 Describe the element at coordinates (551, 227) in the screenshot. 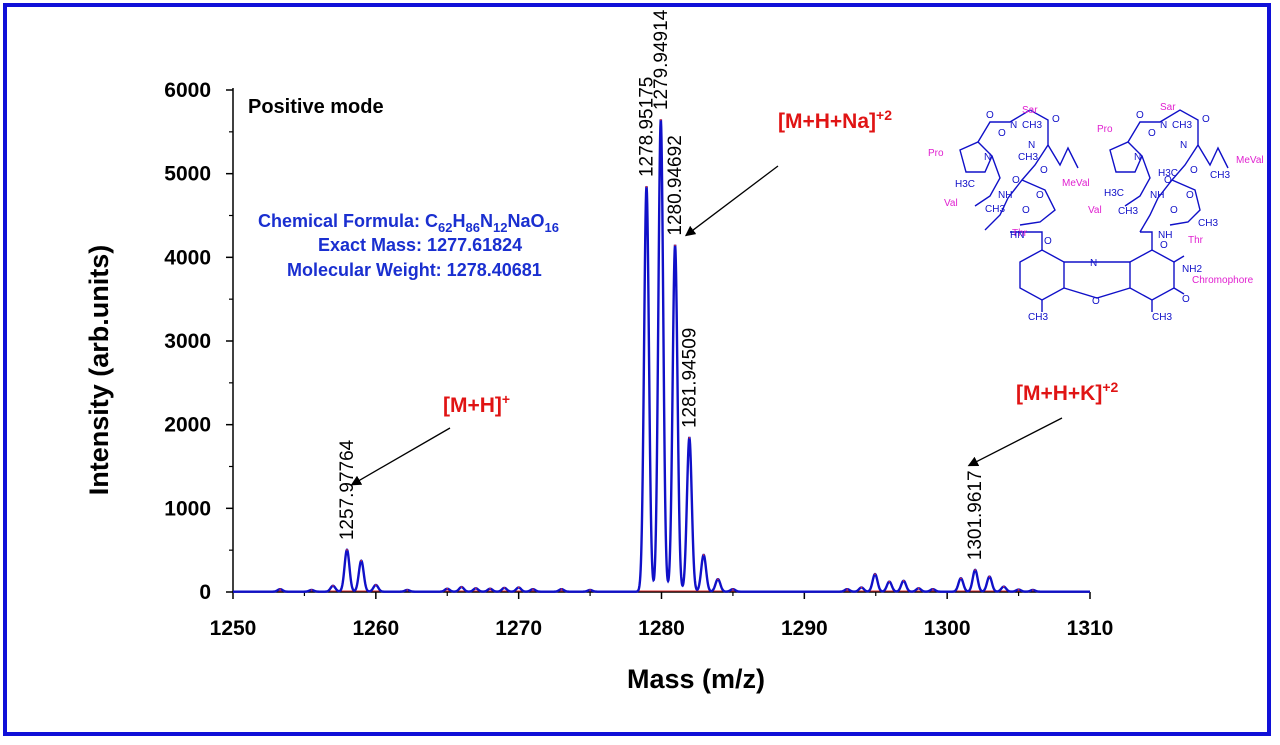

I see `formula-subscript: 16` at that location.